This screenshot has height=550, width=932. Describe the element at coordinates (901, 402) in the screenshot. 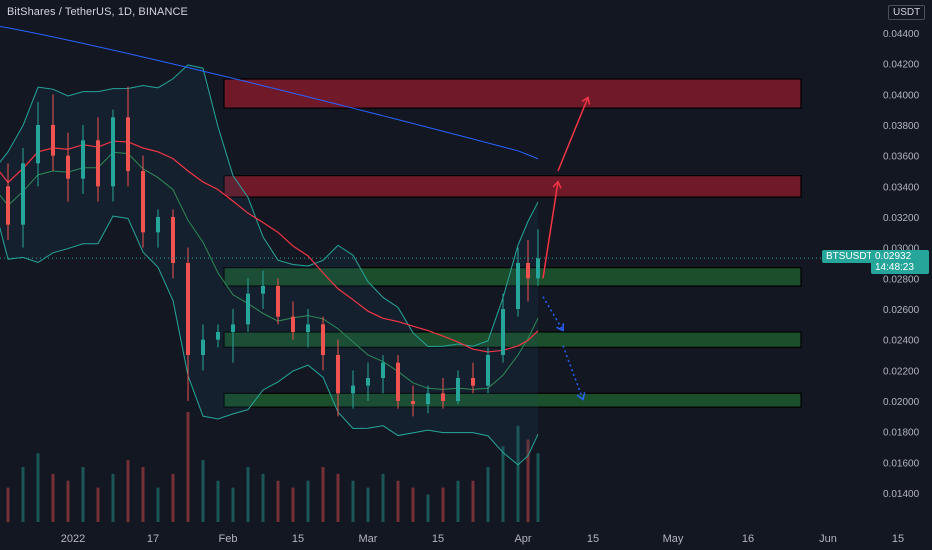

I see `y-tick-label: 0.02000` at that location.